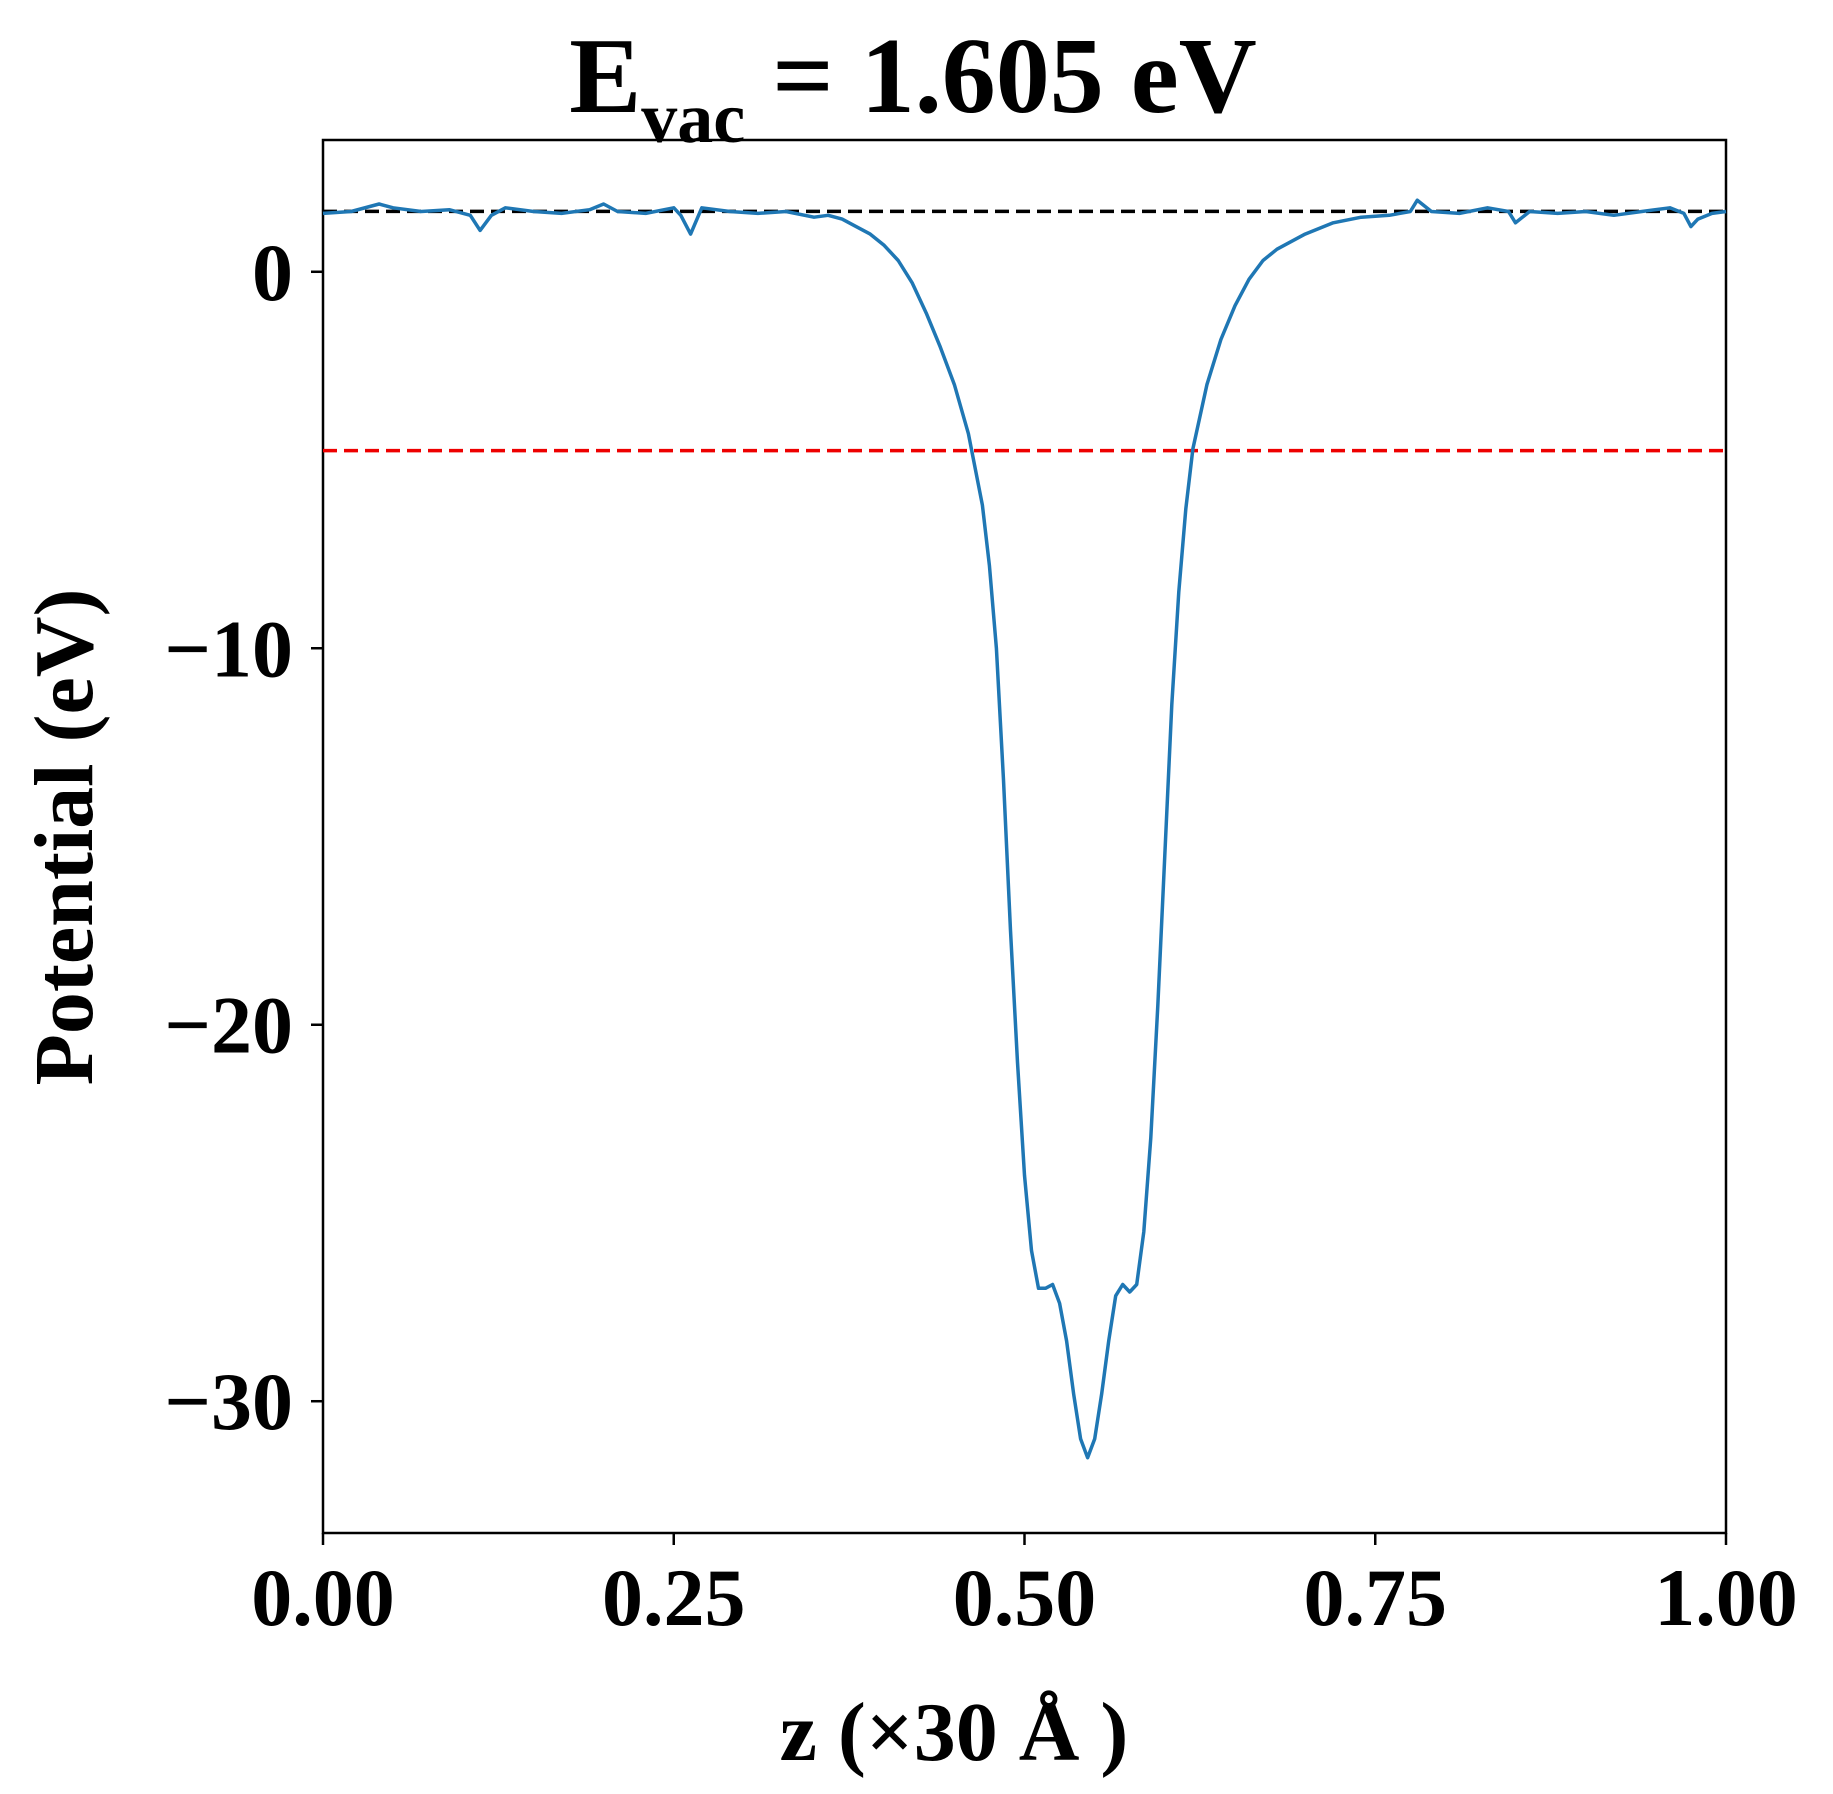 The image size is (1833, 1794). I want to click on x-tick-label-3: 0.75, so click(1376, 1597).